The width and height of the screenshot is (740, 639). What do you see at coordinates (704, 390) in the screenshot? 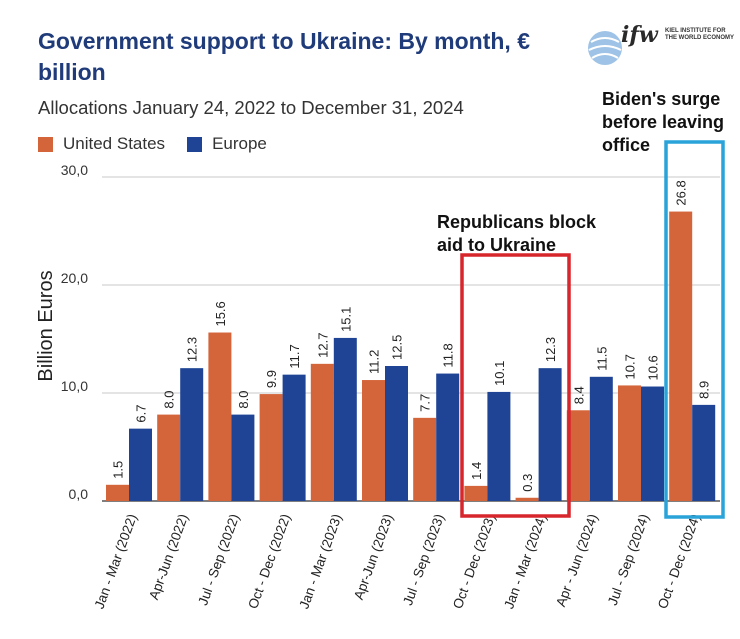
I see `data-label: 8.9` at bounding box center [704, 390].